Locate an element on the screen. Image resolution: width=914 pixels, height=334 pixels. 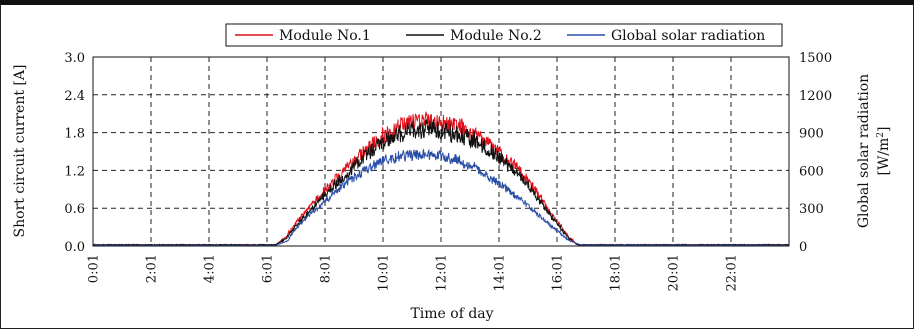
x-tick-label: 20:01 is located at coordinates (673, 272).